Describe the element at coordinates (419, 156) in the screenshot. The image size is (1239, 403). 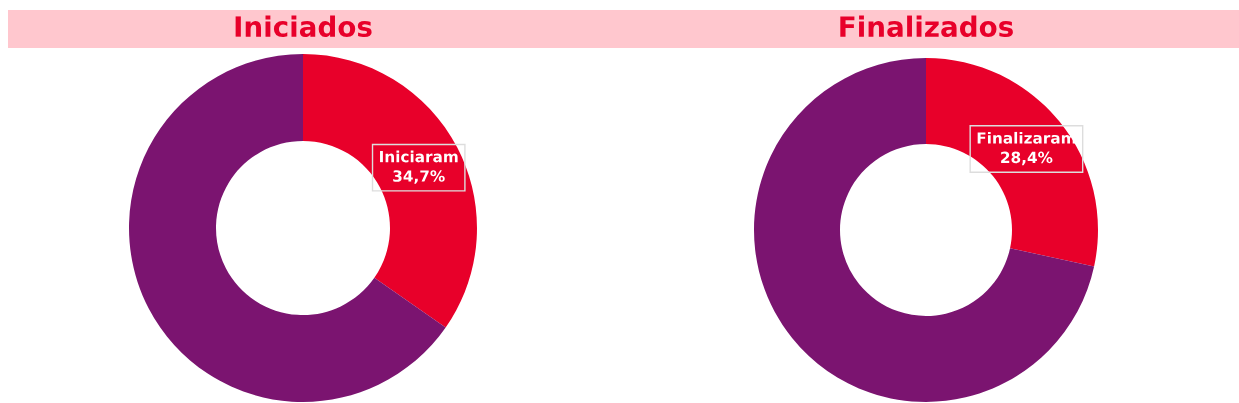
I see `slice-label: Iniciaram` at that location.